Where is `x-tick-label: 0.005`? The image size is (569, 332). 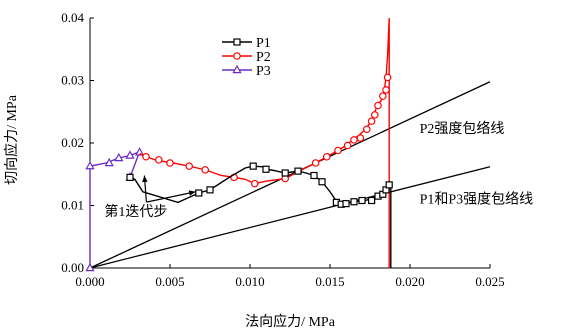 x-tick-label: 0.005 is located at coordinates (169, 281).